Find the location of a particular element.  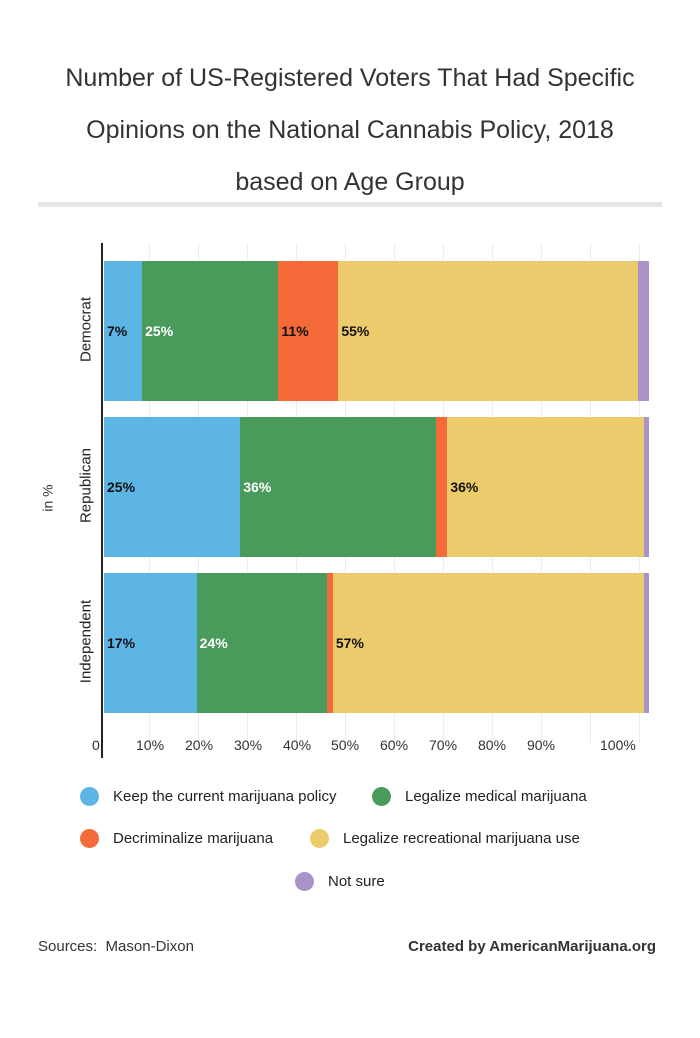

x-tick-label: 100% is located at coordinates (618, 745).